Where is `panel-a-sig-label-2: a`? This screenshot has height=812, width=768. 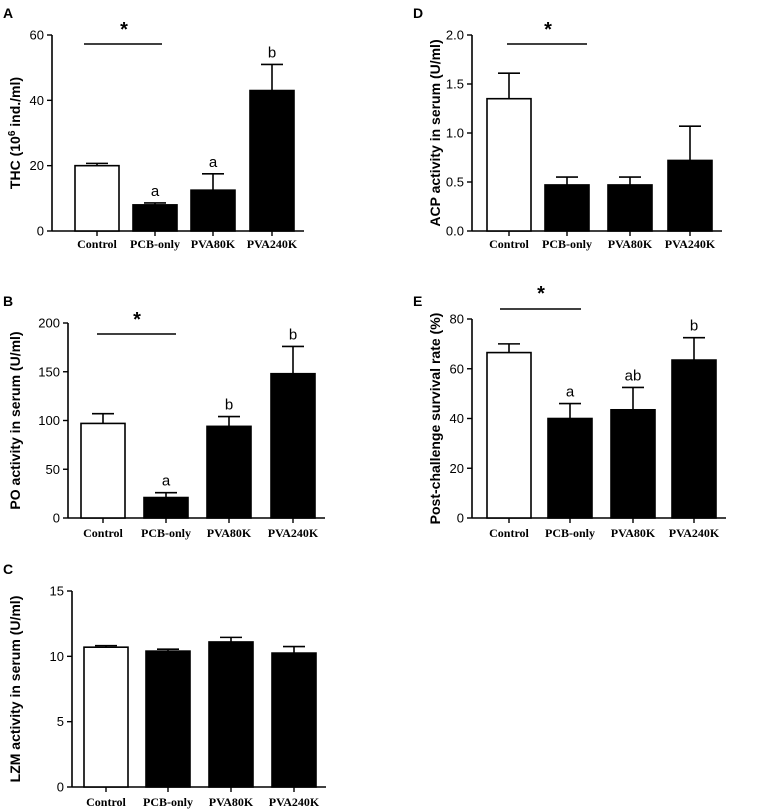
panel-a-sig-label-2: a is located at coordinates (155, 191).